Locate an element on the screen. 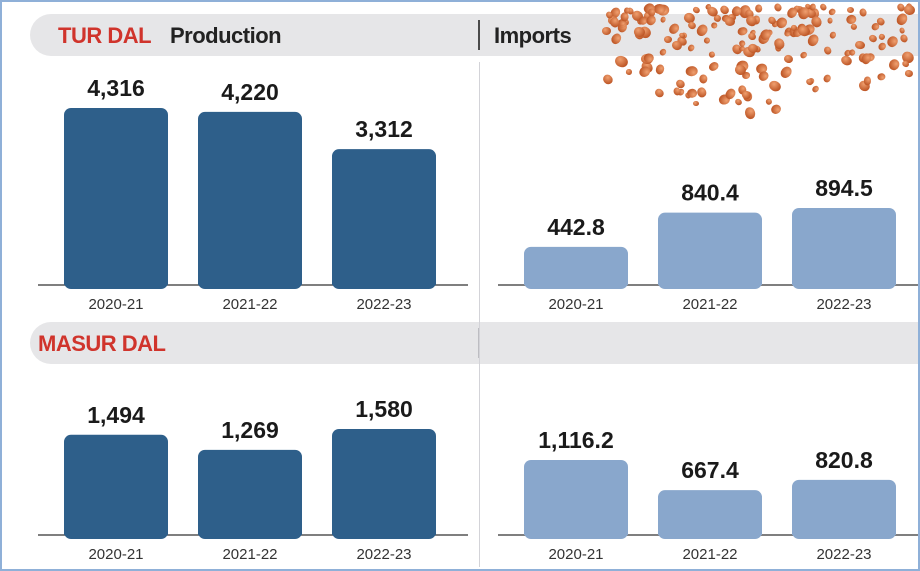  data-label: 3,312 is located at coordinates (384, 129).